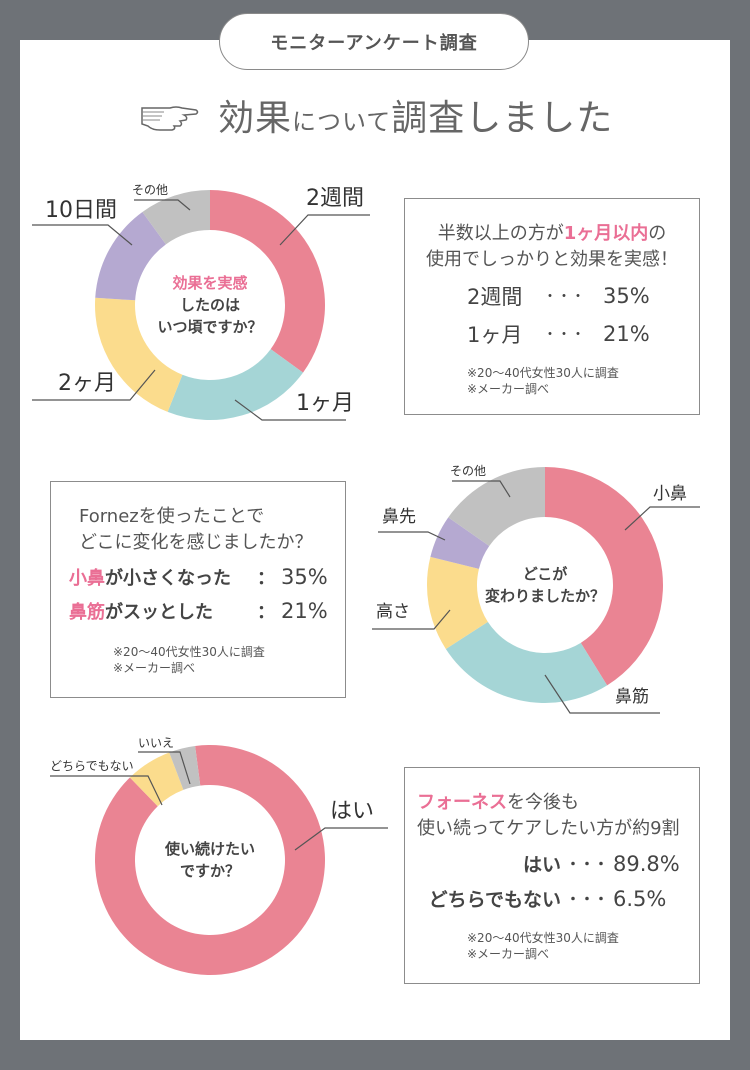  Describe the element at coordinates (552, 816) in the screenshot. I see `box3-lead: フォーネスを今後も 使い続ってケアしたい方が約9割` at that location.